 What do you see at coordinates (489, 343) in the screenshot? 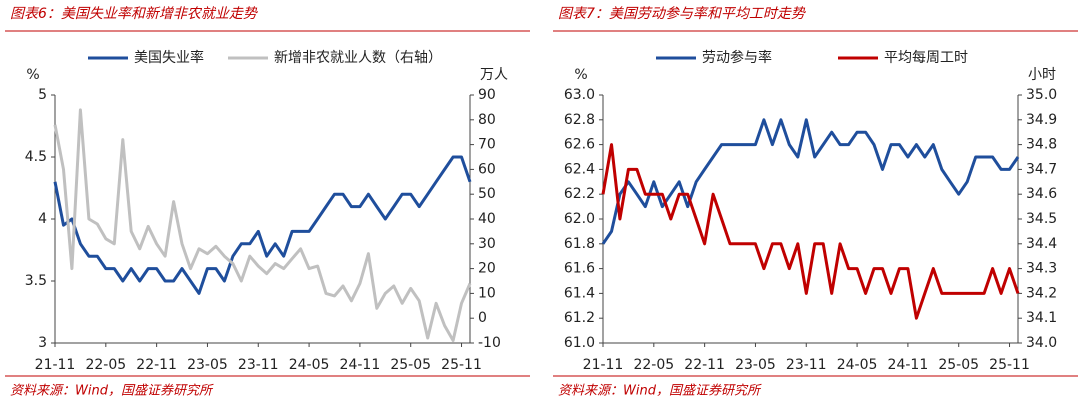
I see `y2-tick-label: -10` at bounding box center [489, 343].